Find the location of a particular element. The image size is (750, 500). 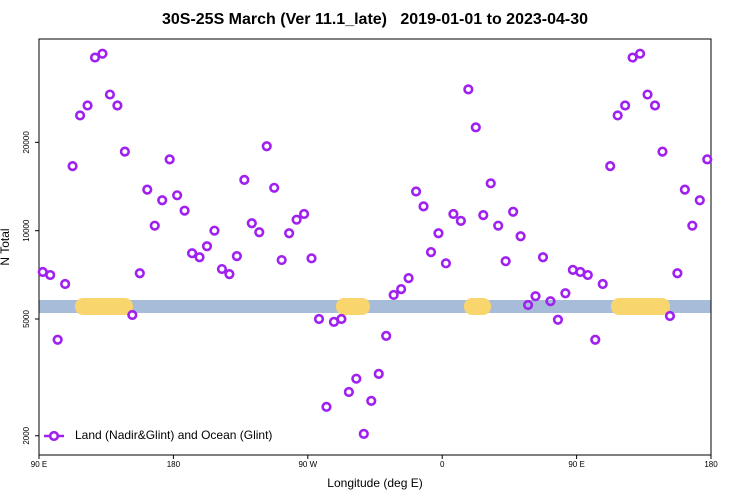

x-axis-label: Longitude (deg E) is located at coordinates (374, 483).